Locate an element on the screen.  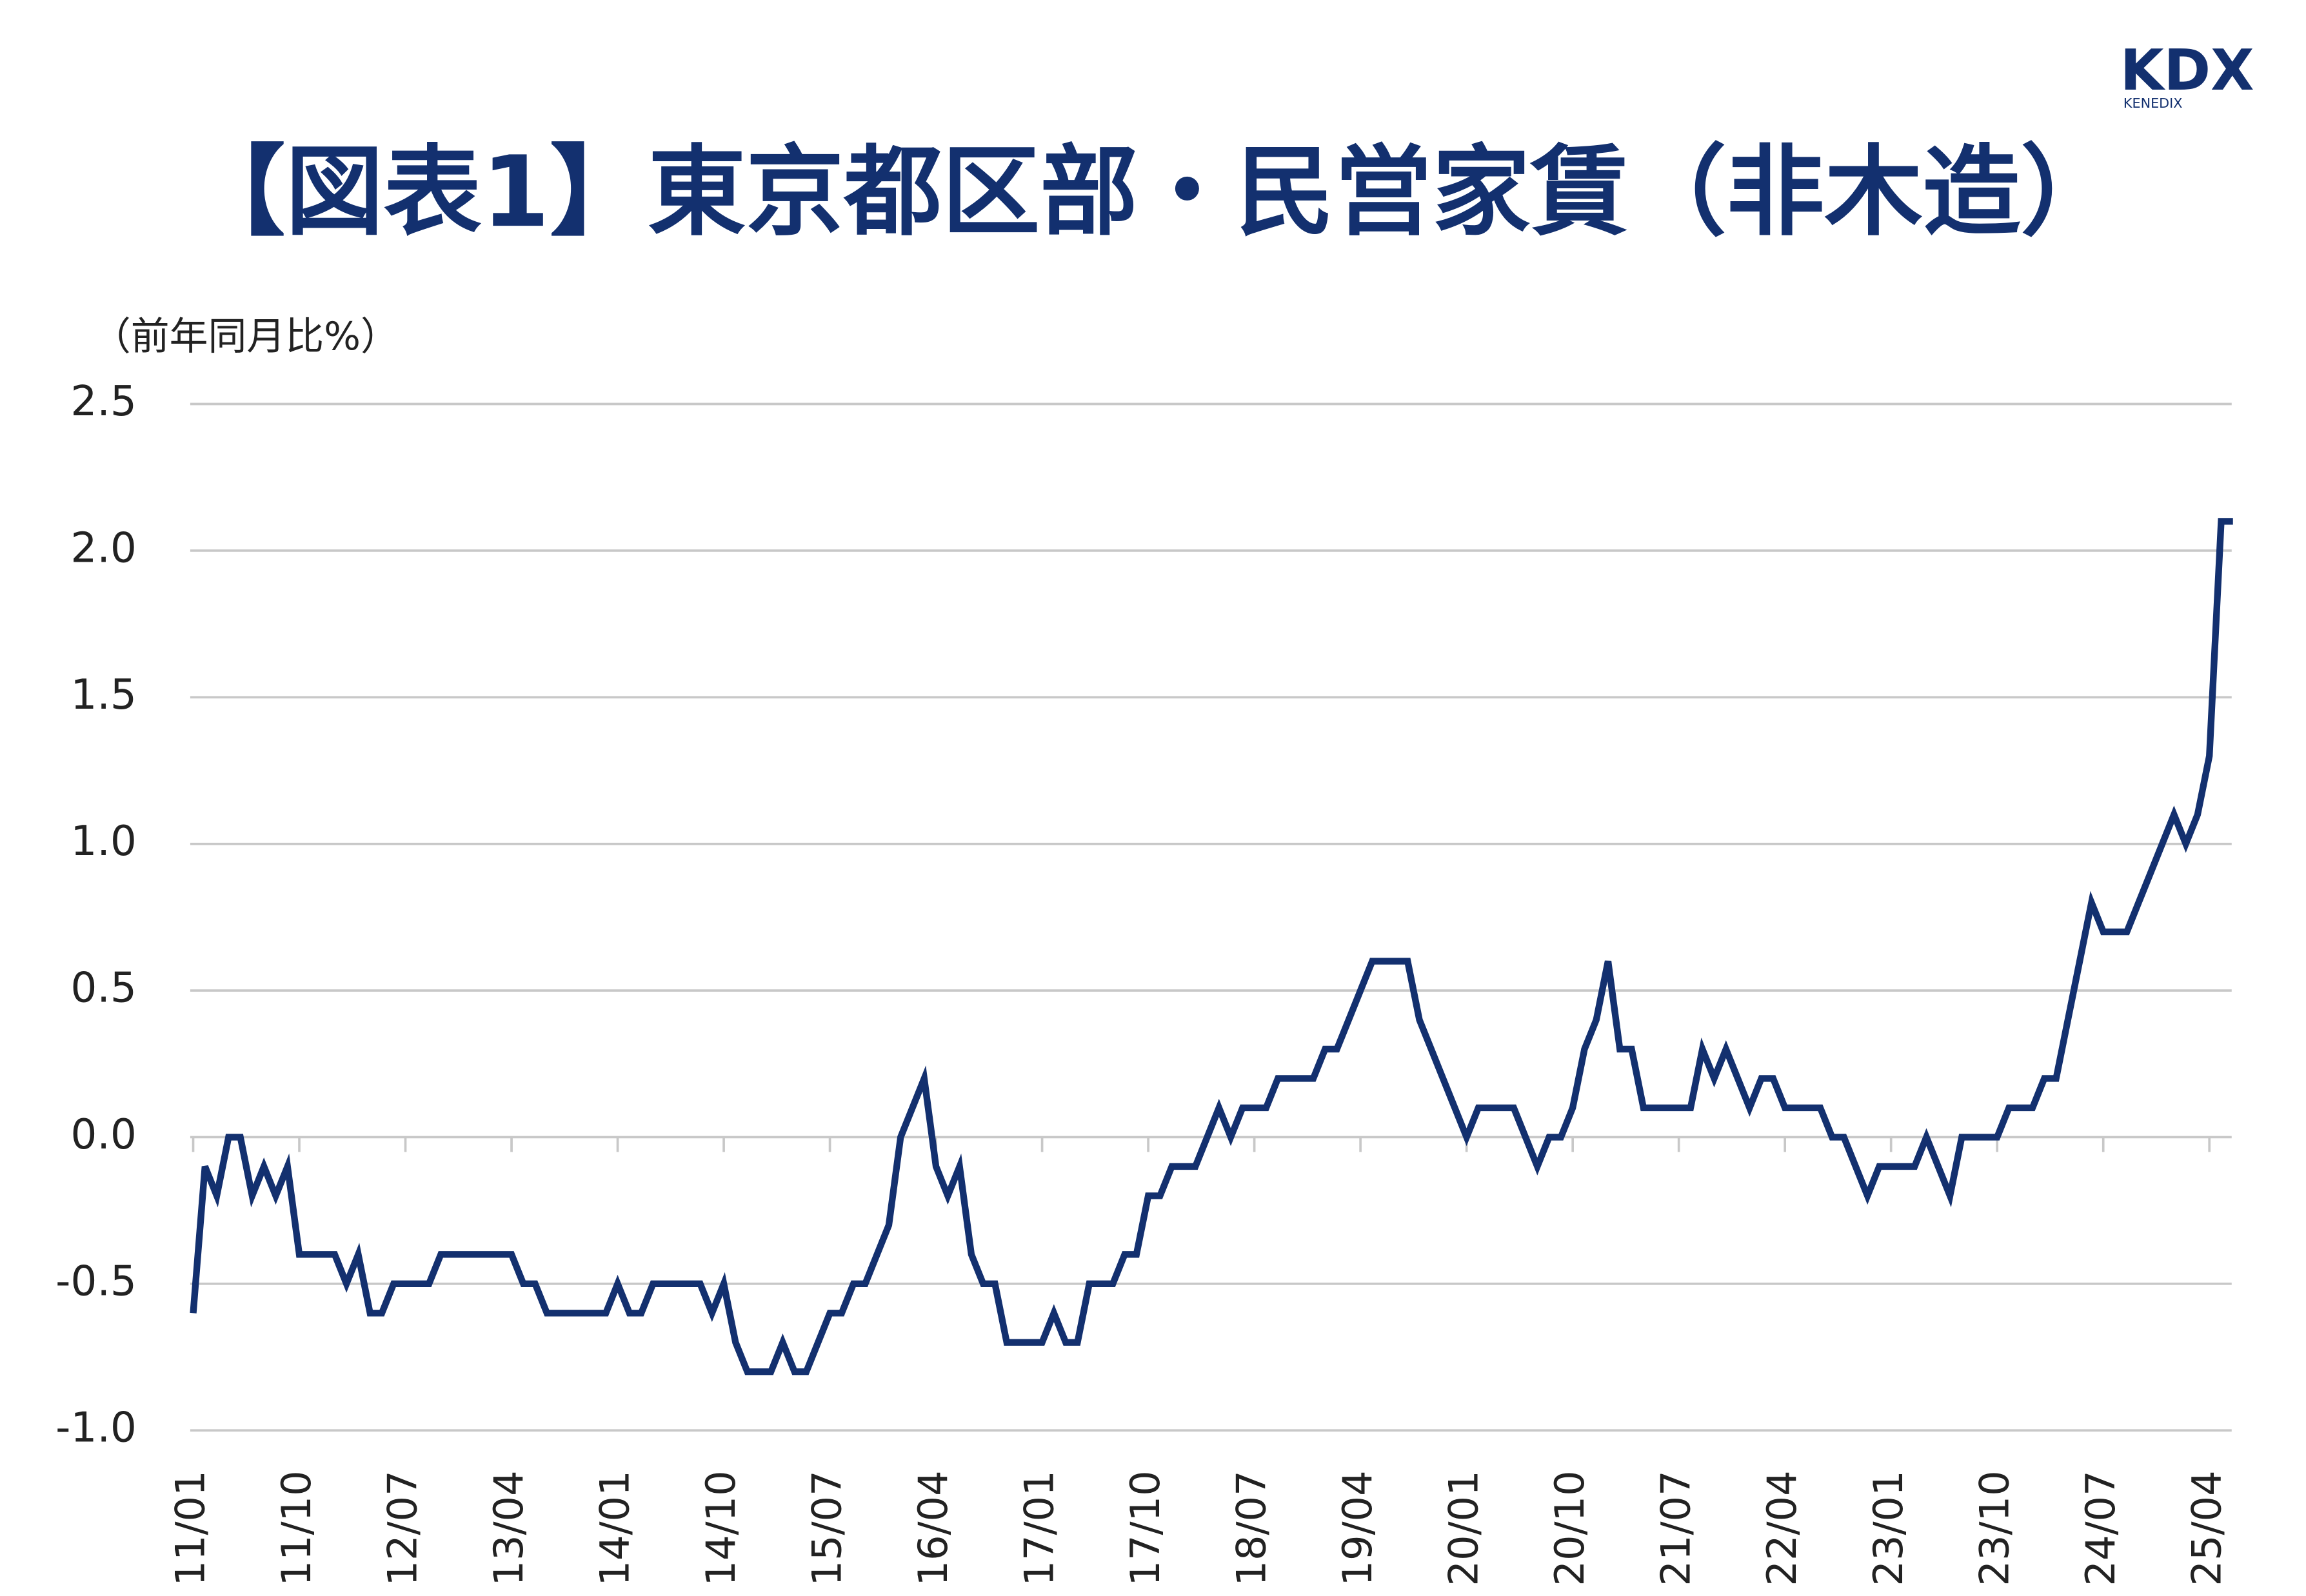
x-tick-label: 17/01 is located at coordinates (1039, 1528).